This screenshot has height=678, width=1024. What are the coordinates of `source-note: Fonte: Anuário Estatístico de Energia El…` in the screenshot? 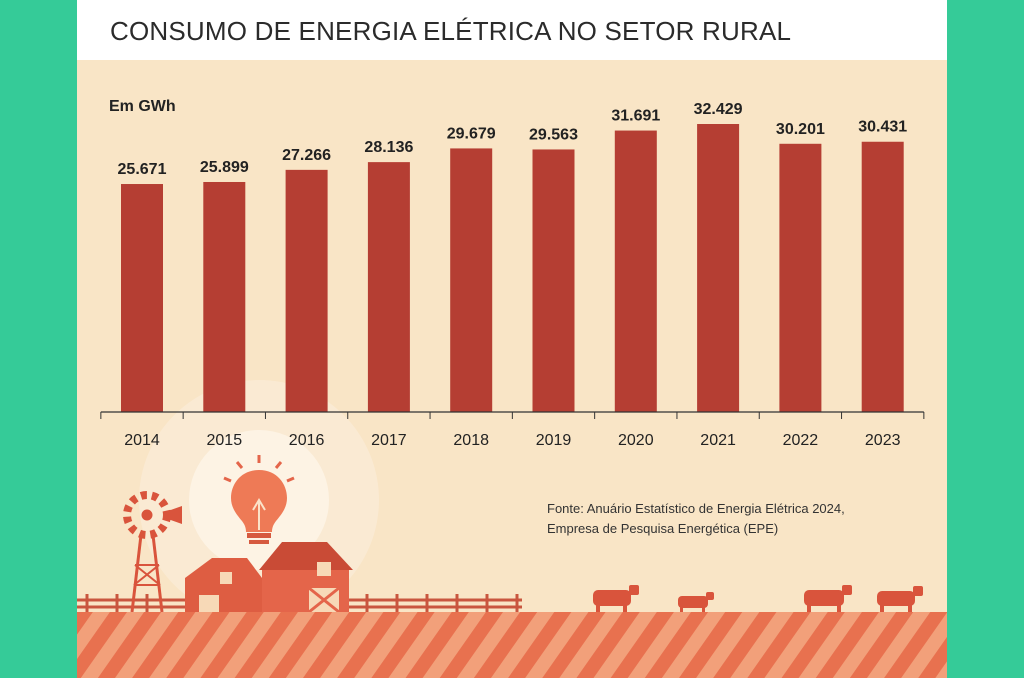 It's located at (742, 519).